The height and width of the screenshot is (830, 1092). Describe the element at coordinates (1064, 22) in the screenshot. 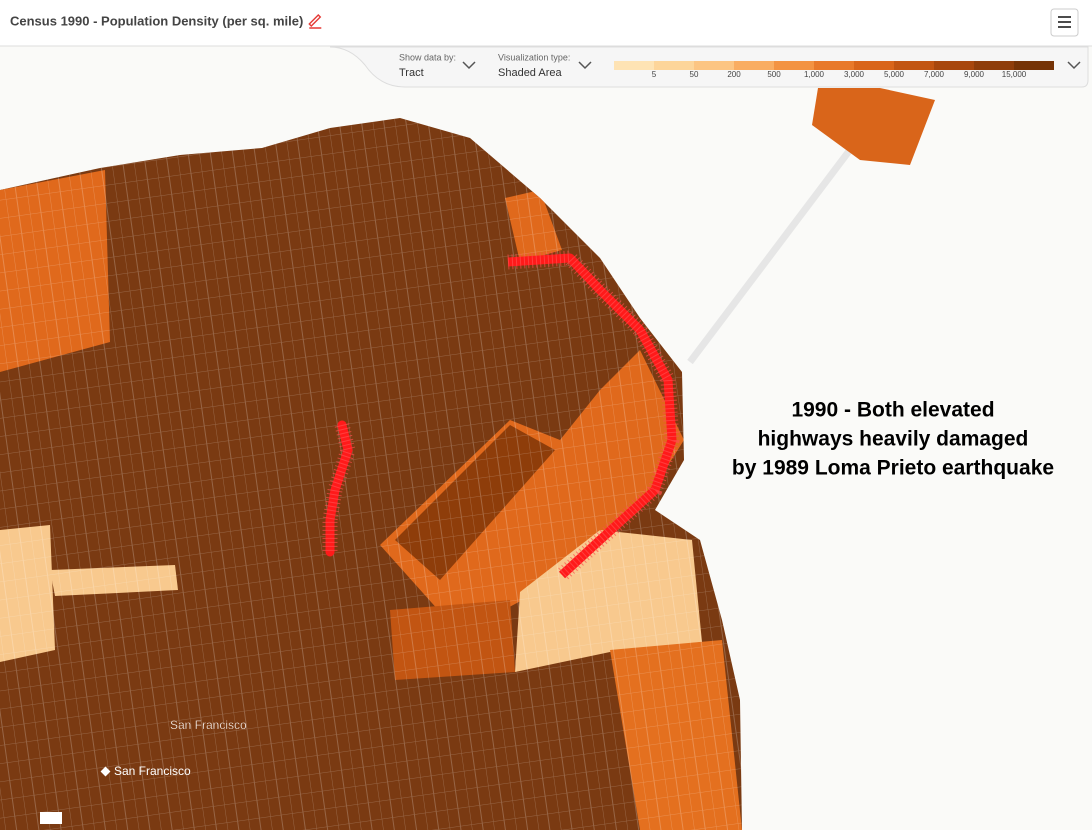

I see `menu-icon` at that location.